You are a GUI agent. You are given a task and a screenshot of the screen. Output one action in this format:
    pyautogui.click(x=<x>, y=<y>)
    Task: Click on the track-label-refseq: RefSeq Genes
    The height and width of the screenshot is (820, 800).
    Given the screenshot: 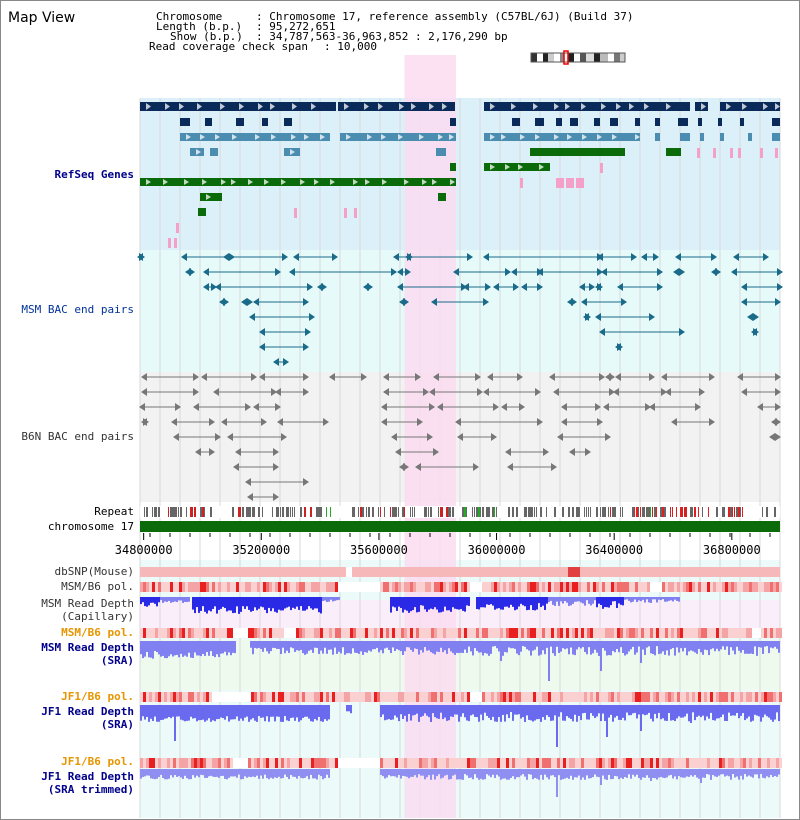 What is the action you would take?
    pyautogui.click(x=94, y=174)
    